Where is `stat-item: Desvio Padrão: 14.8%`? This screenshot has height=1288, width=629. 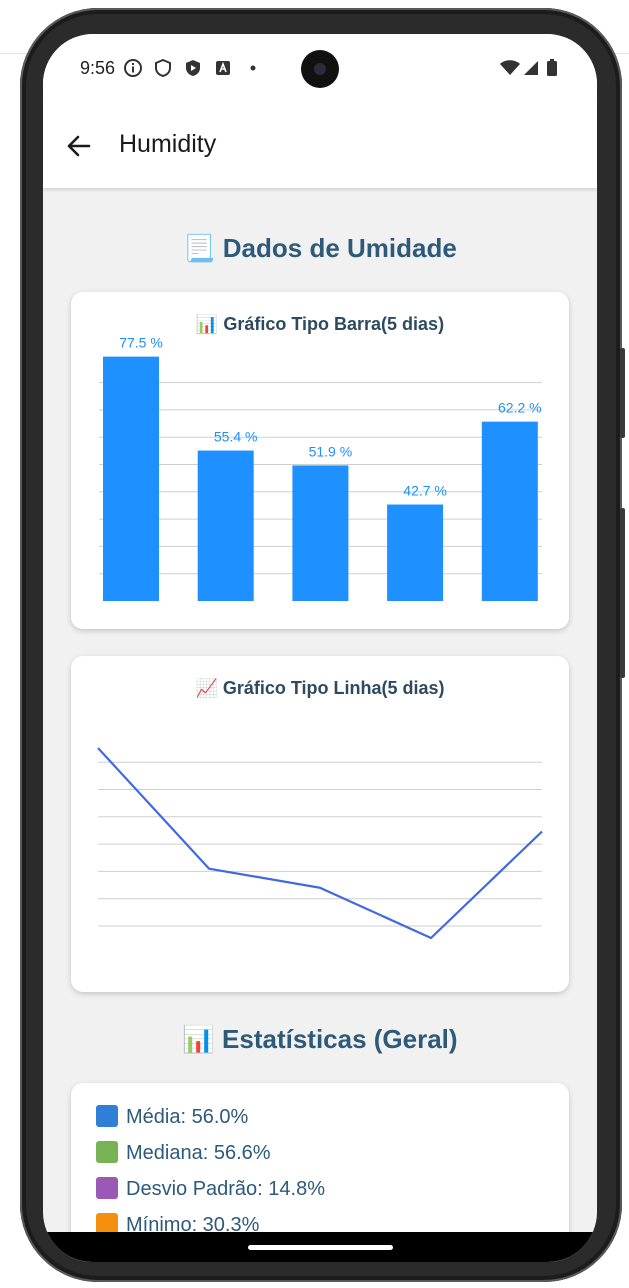 stat-item: Desvio Padrão: 14.8% is located at coordinates (210, 1189).